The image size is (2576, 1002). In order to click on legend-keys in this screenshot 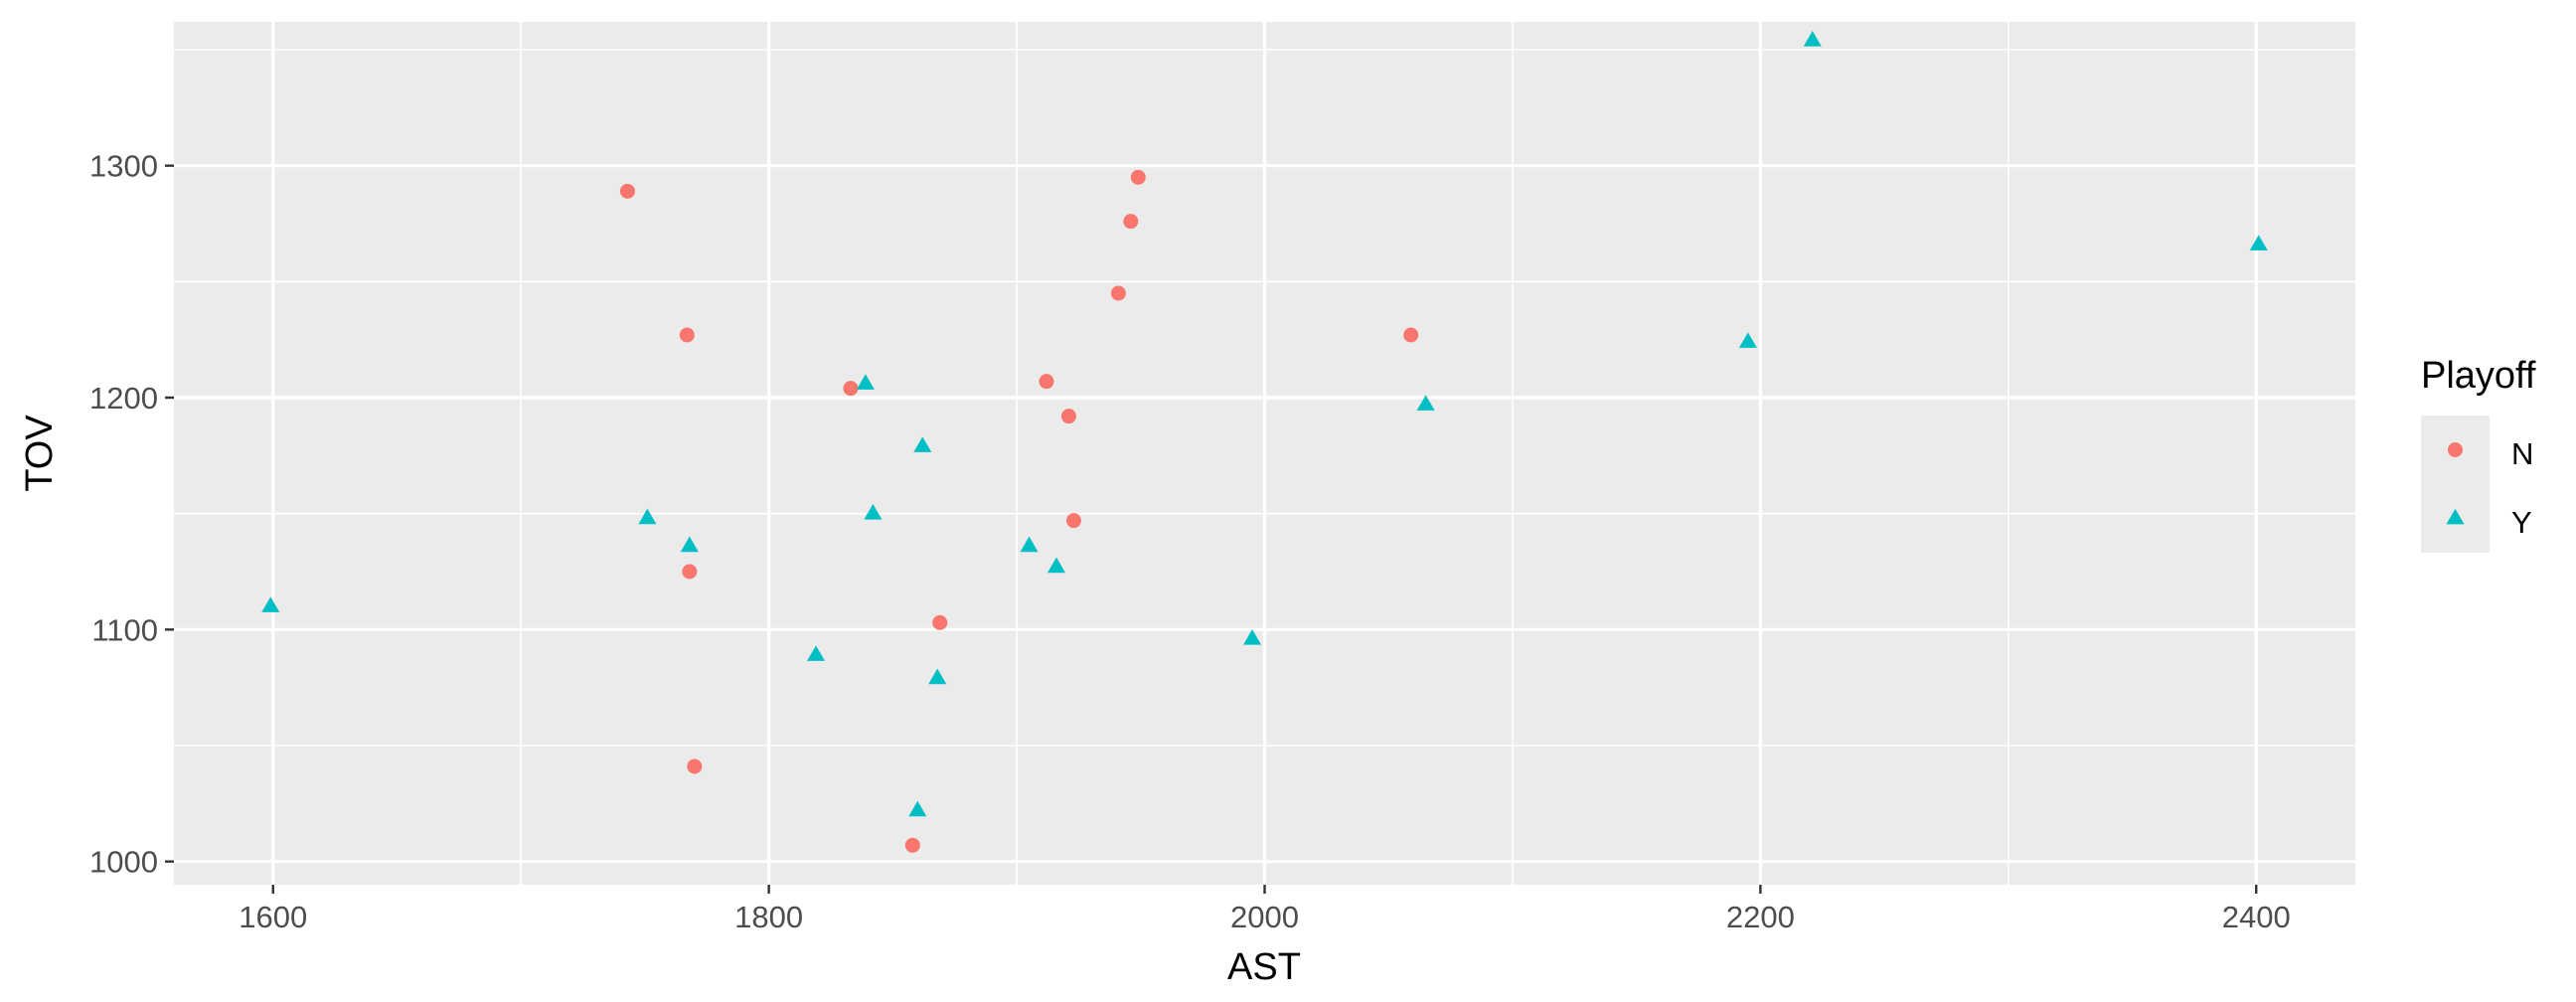, I will do `click(2455, 483)`.